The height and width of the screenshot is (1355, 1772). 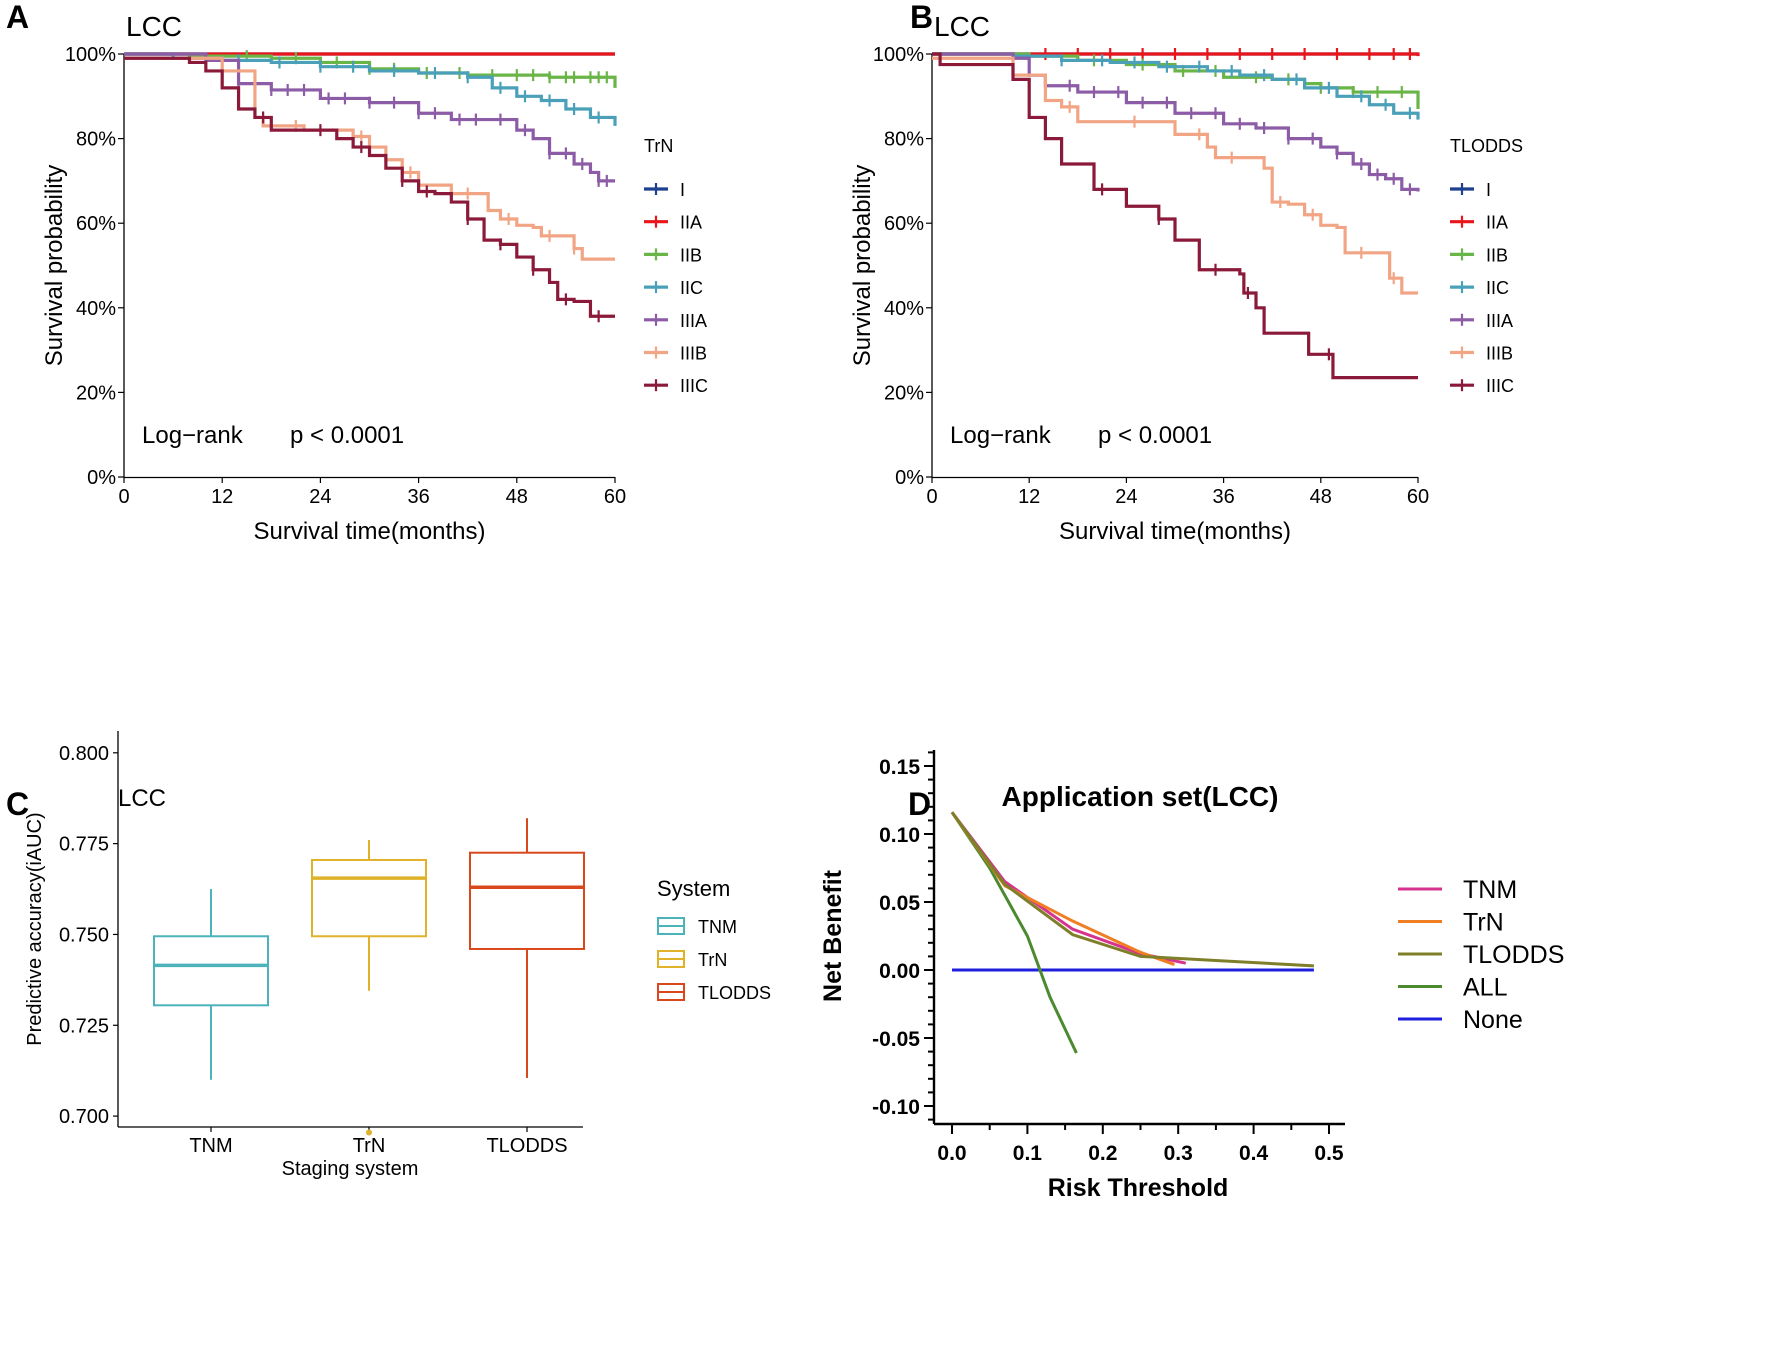 I want to click on y-tick-label: 0.725, so click(x=84, y=1026).